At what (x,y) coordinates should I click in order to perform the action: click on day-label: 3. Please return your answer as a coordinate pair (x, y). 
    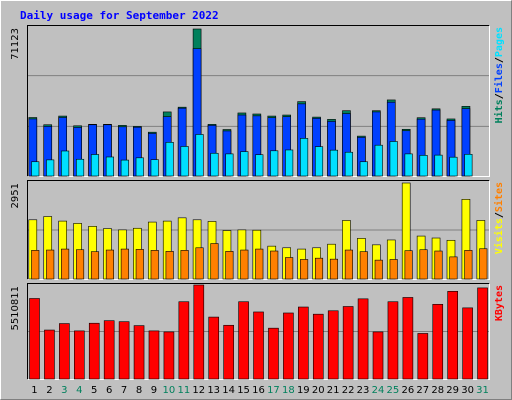
    Looking at the image, I should click on (64, 390).